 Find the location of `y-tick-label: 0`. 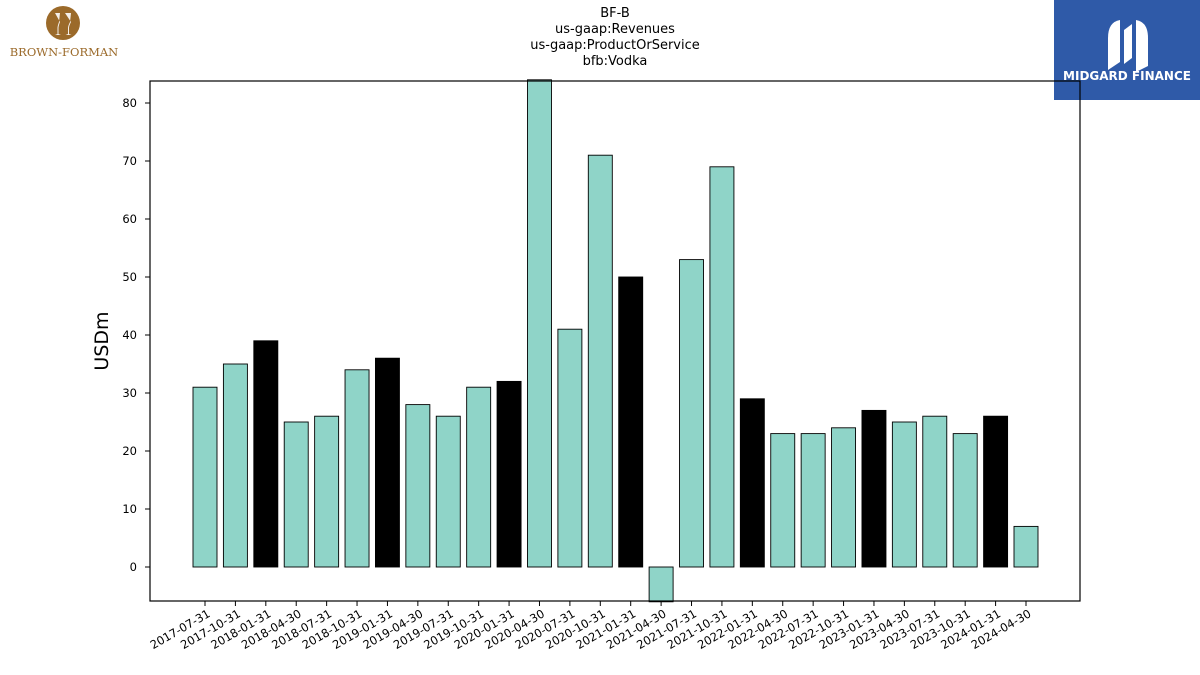

y-tick-label: 0 is located at coordinates (133, 567).